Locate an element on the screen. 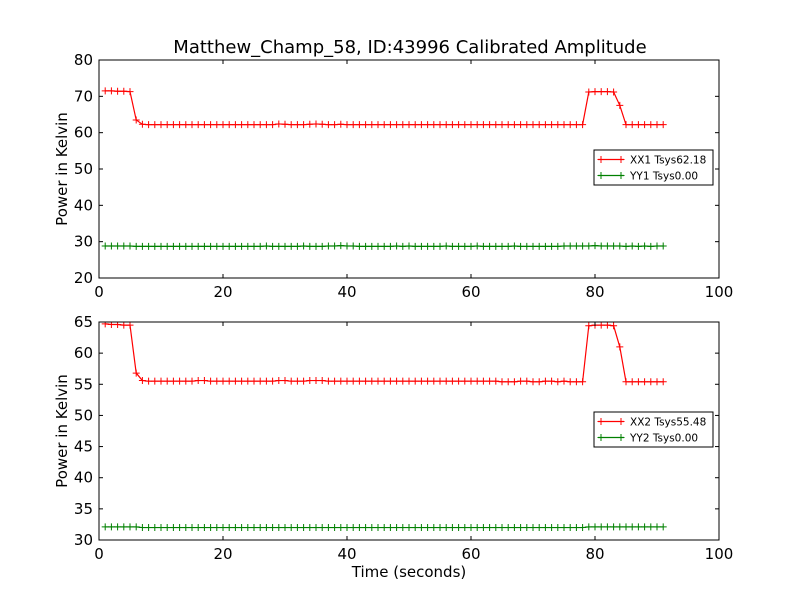 This screenshot has height=600, width=800. y-tick-label: 80 is located at coordinates (83, 60).